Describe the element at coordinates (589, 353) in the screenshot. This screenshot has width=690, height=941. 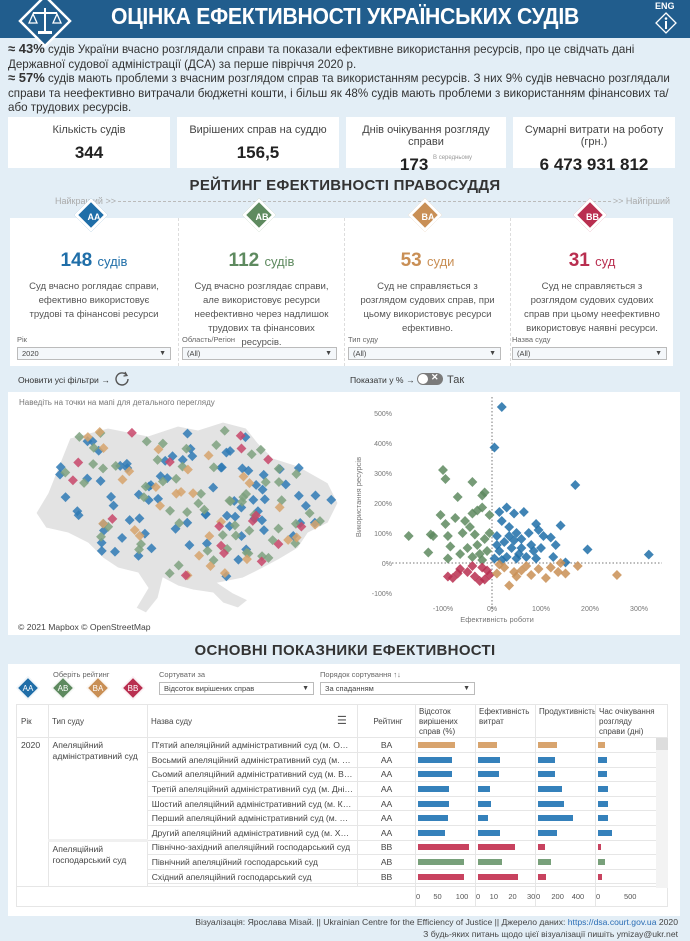
I see `filter-select: (All) ▼` at that location.